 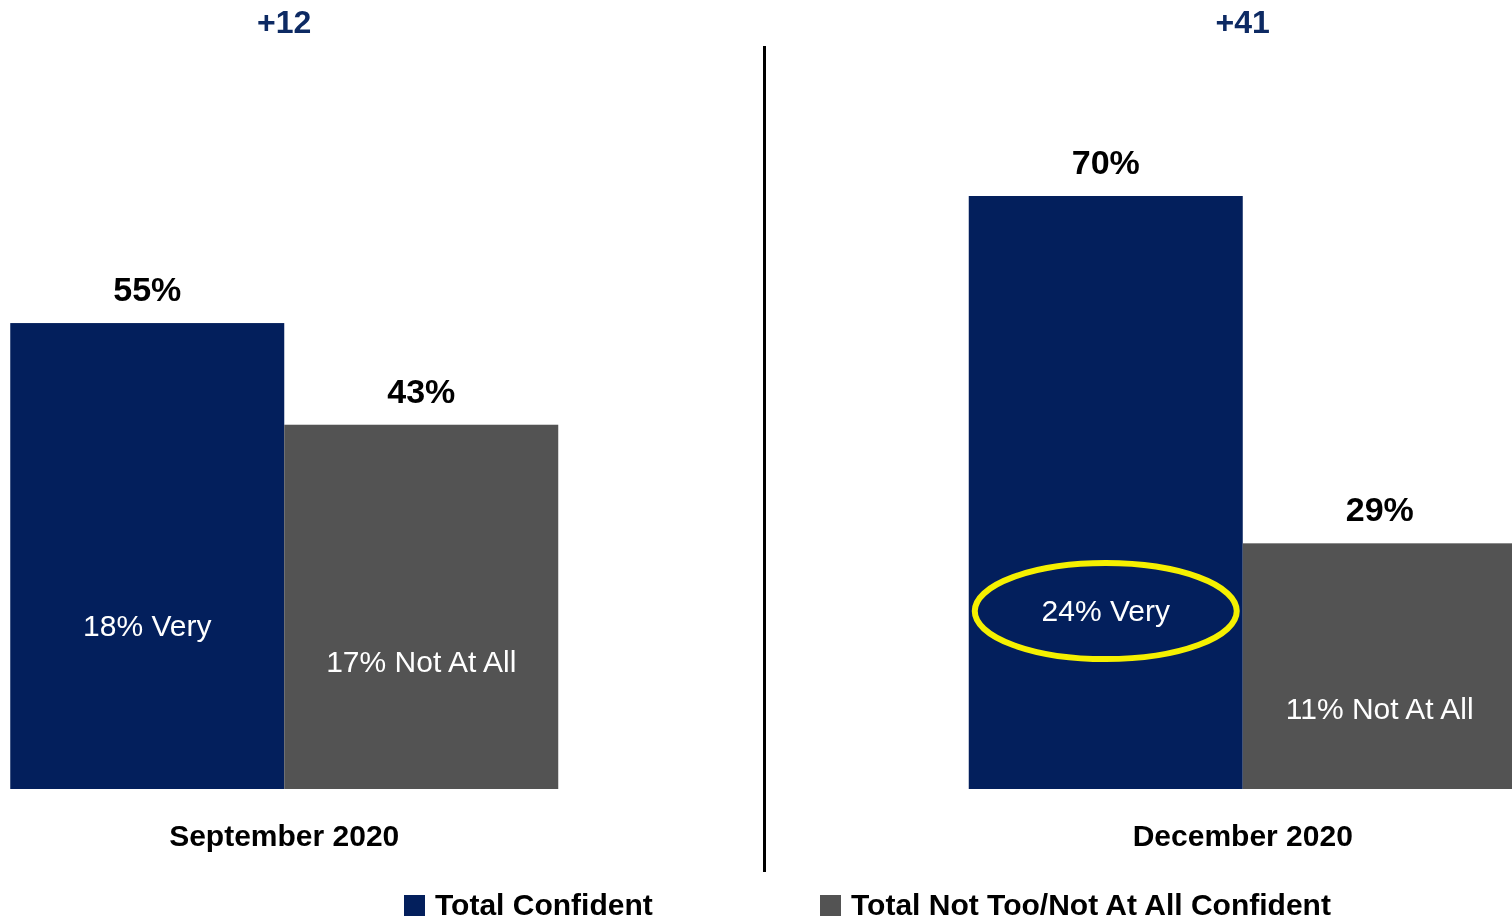 What do you see at coordinates (1242, 22) in the screenshot?
I see `text: +41` at bounding box center [1242, 22].